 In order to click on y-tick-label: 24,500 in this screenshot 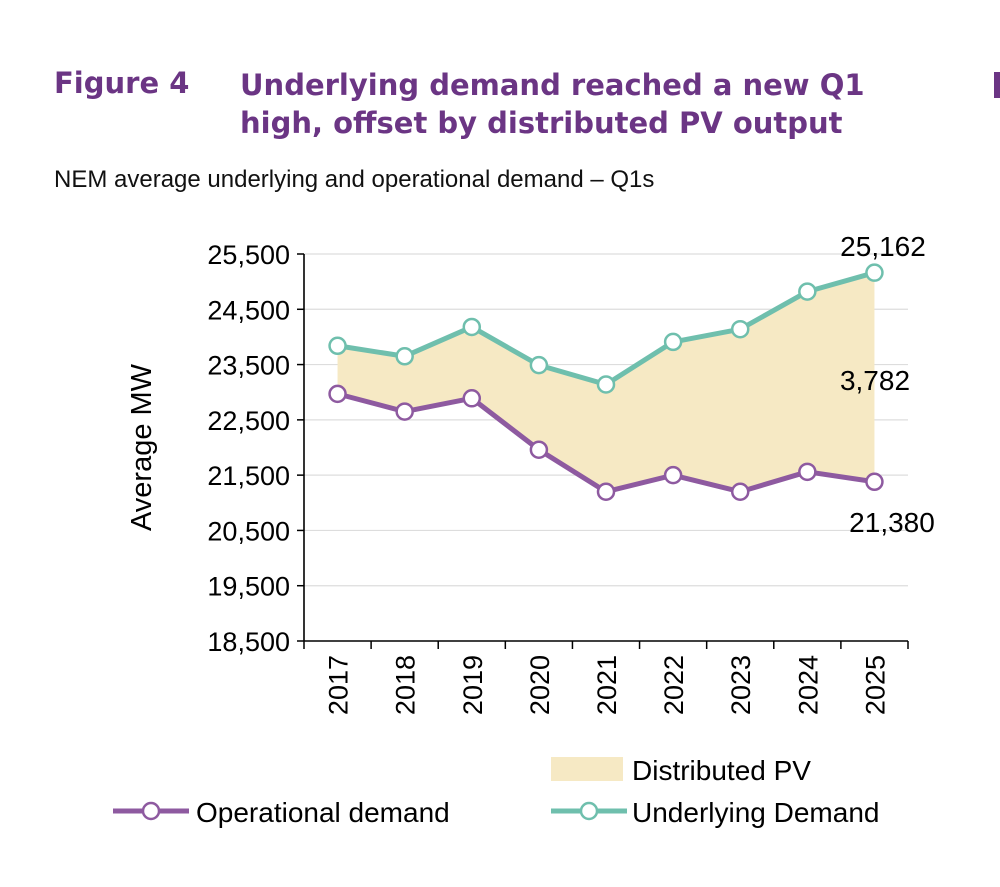, I will do `click(248, 310)`.